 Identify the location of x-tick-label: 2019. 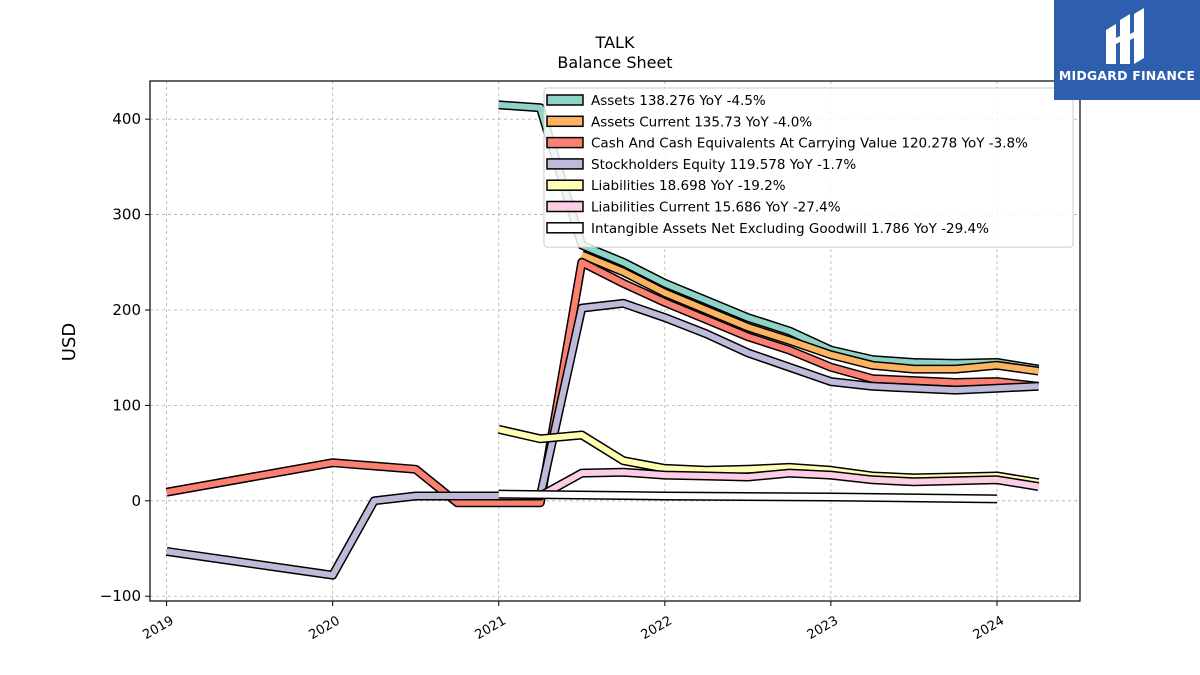
(158, 628).